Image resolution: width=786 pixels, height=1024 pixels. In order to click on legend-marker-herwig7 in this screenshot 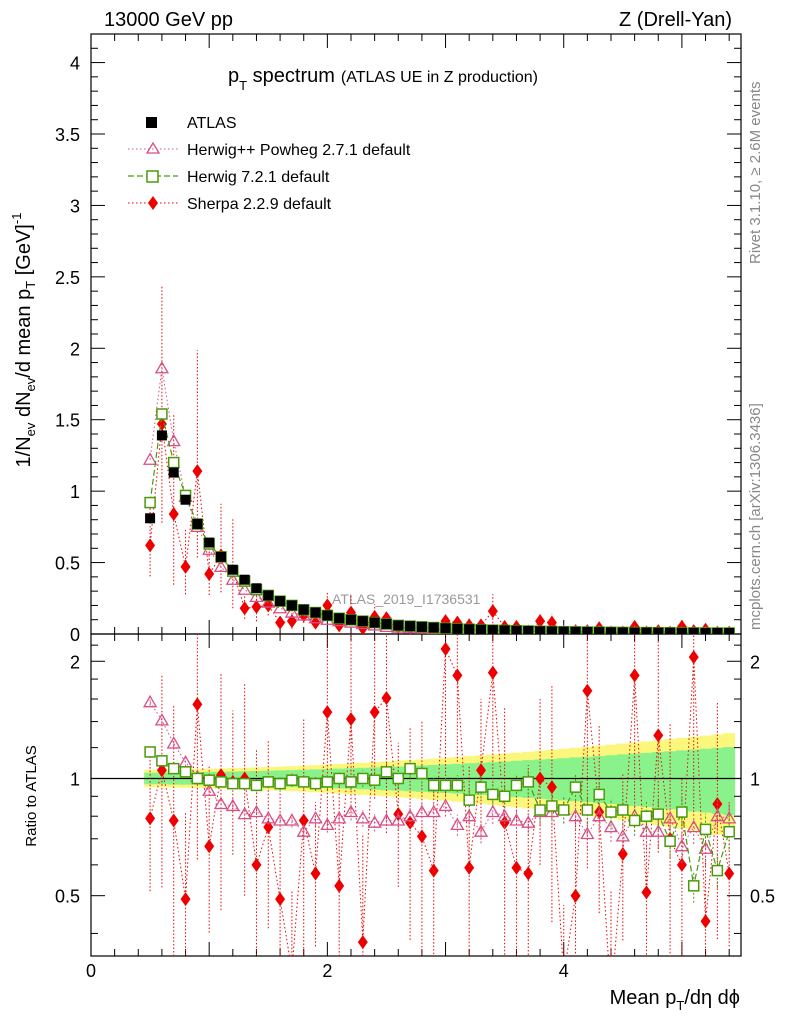, I will do `click(152, 176)`.